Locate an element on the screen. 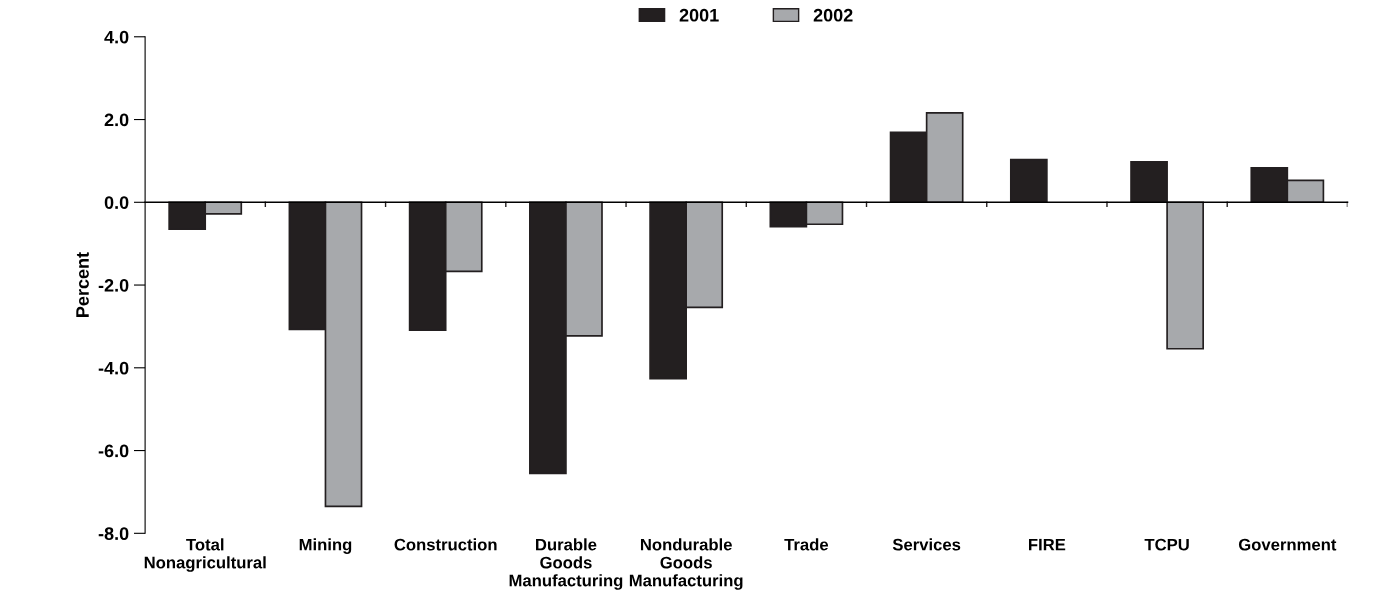  y-tick-label: -4.0 is located at coordinates (113, 368).